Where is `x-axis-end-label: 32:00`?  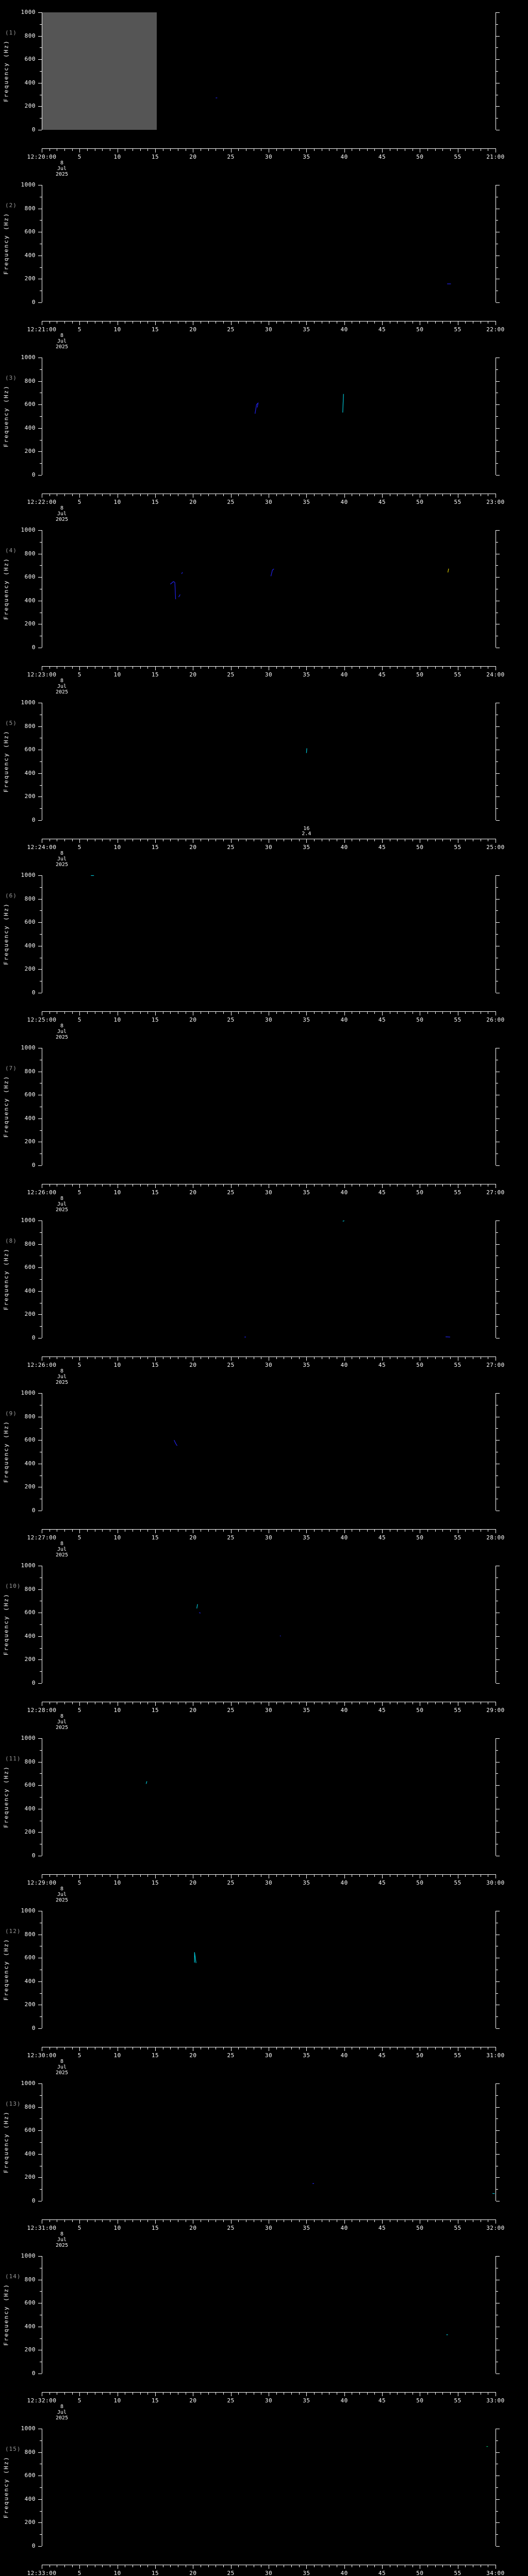
x-axis-end-label: 32:00 is located at coordinates (495, 2228).